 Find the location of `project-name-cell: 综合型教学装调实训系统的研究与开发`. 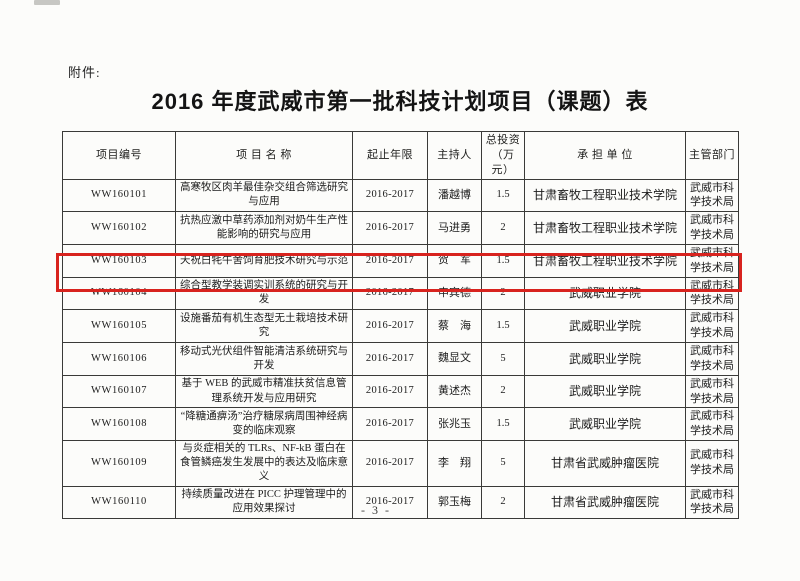

project-name-cell: 综合型教学装调实训系统的研究与开发 is located at coordinates (264, 293).